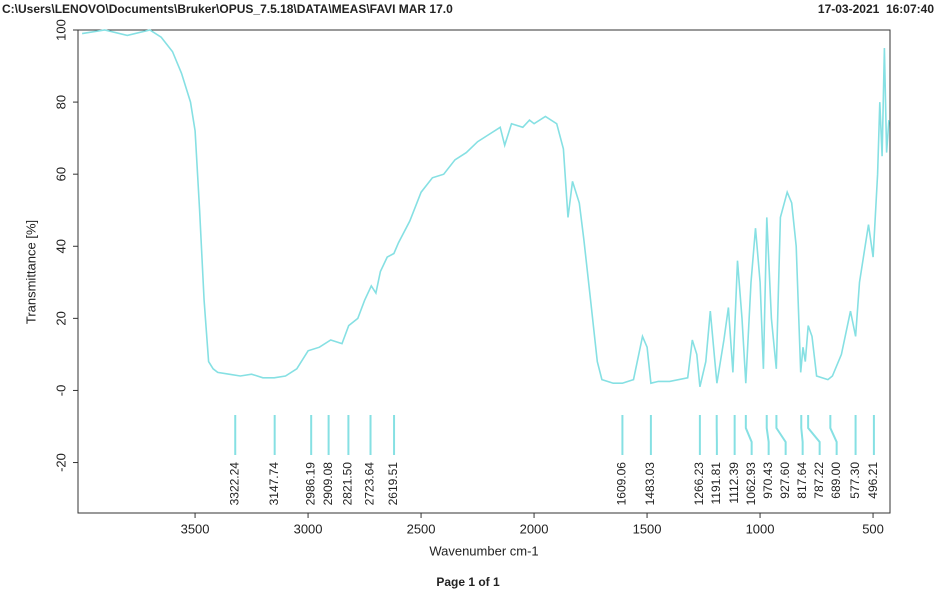 This screenshot has width=936, height=609. What do you see at coordinates (348, 484) in the screenshot?
I see `peak-label: 2821.50` at bounding box center [348, 484].